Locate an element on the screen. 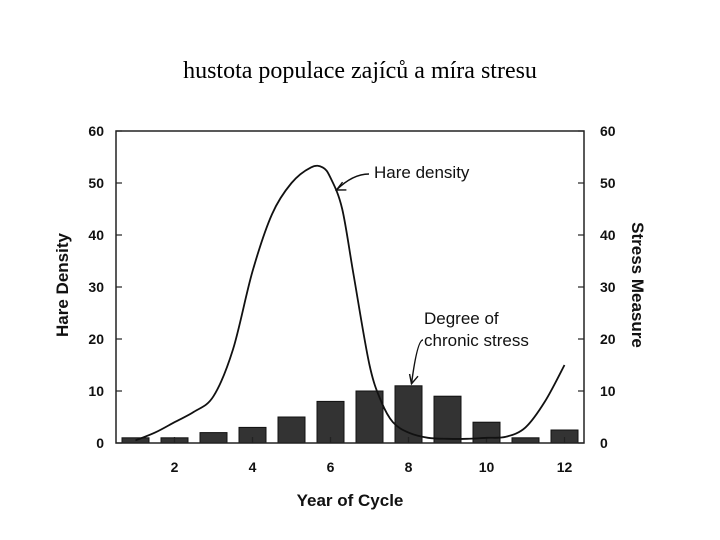  y-tick-label-left-60: 60 is located at coordinates (96, 131).